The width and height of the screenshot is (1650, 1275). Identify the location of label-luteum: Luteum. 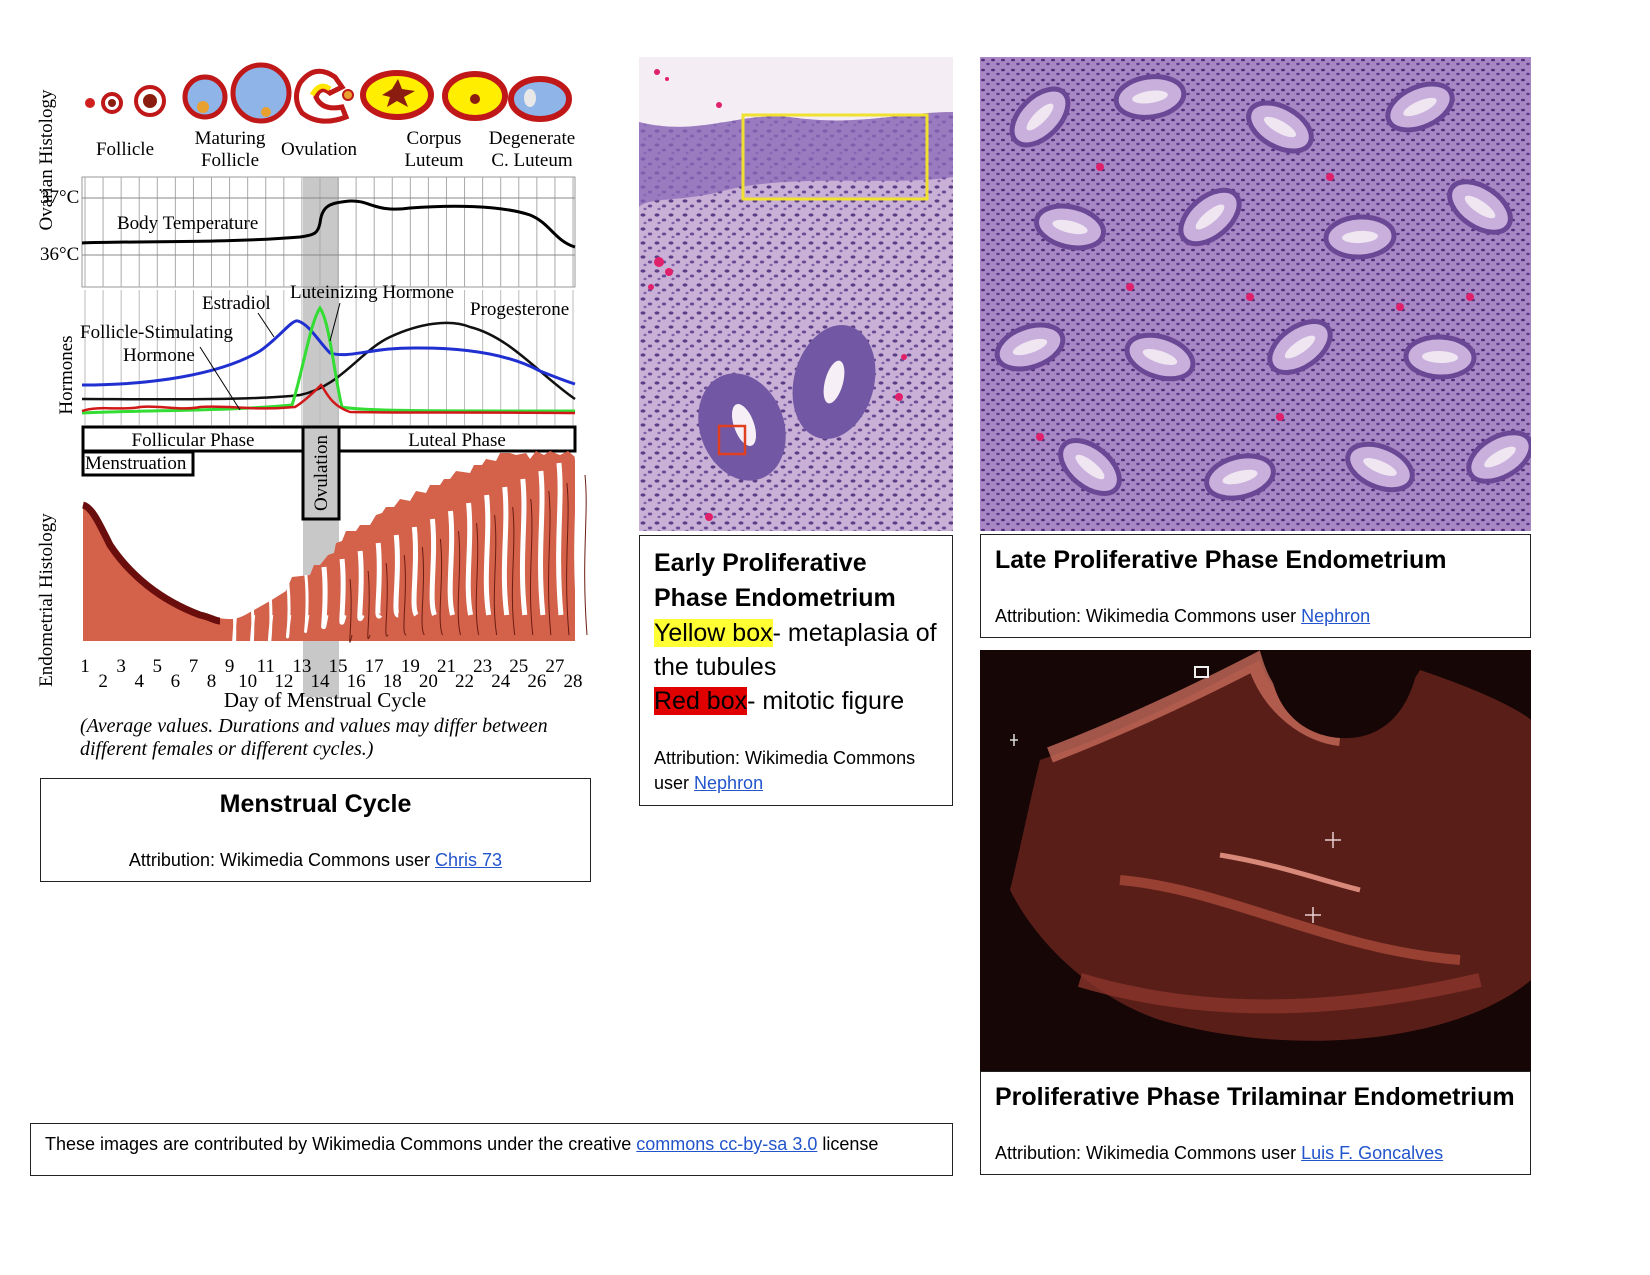
(433, 160).